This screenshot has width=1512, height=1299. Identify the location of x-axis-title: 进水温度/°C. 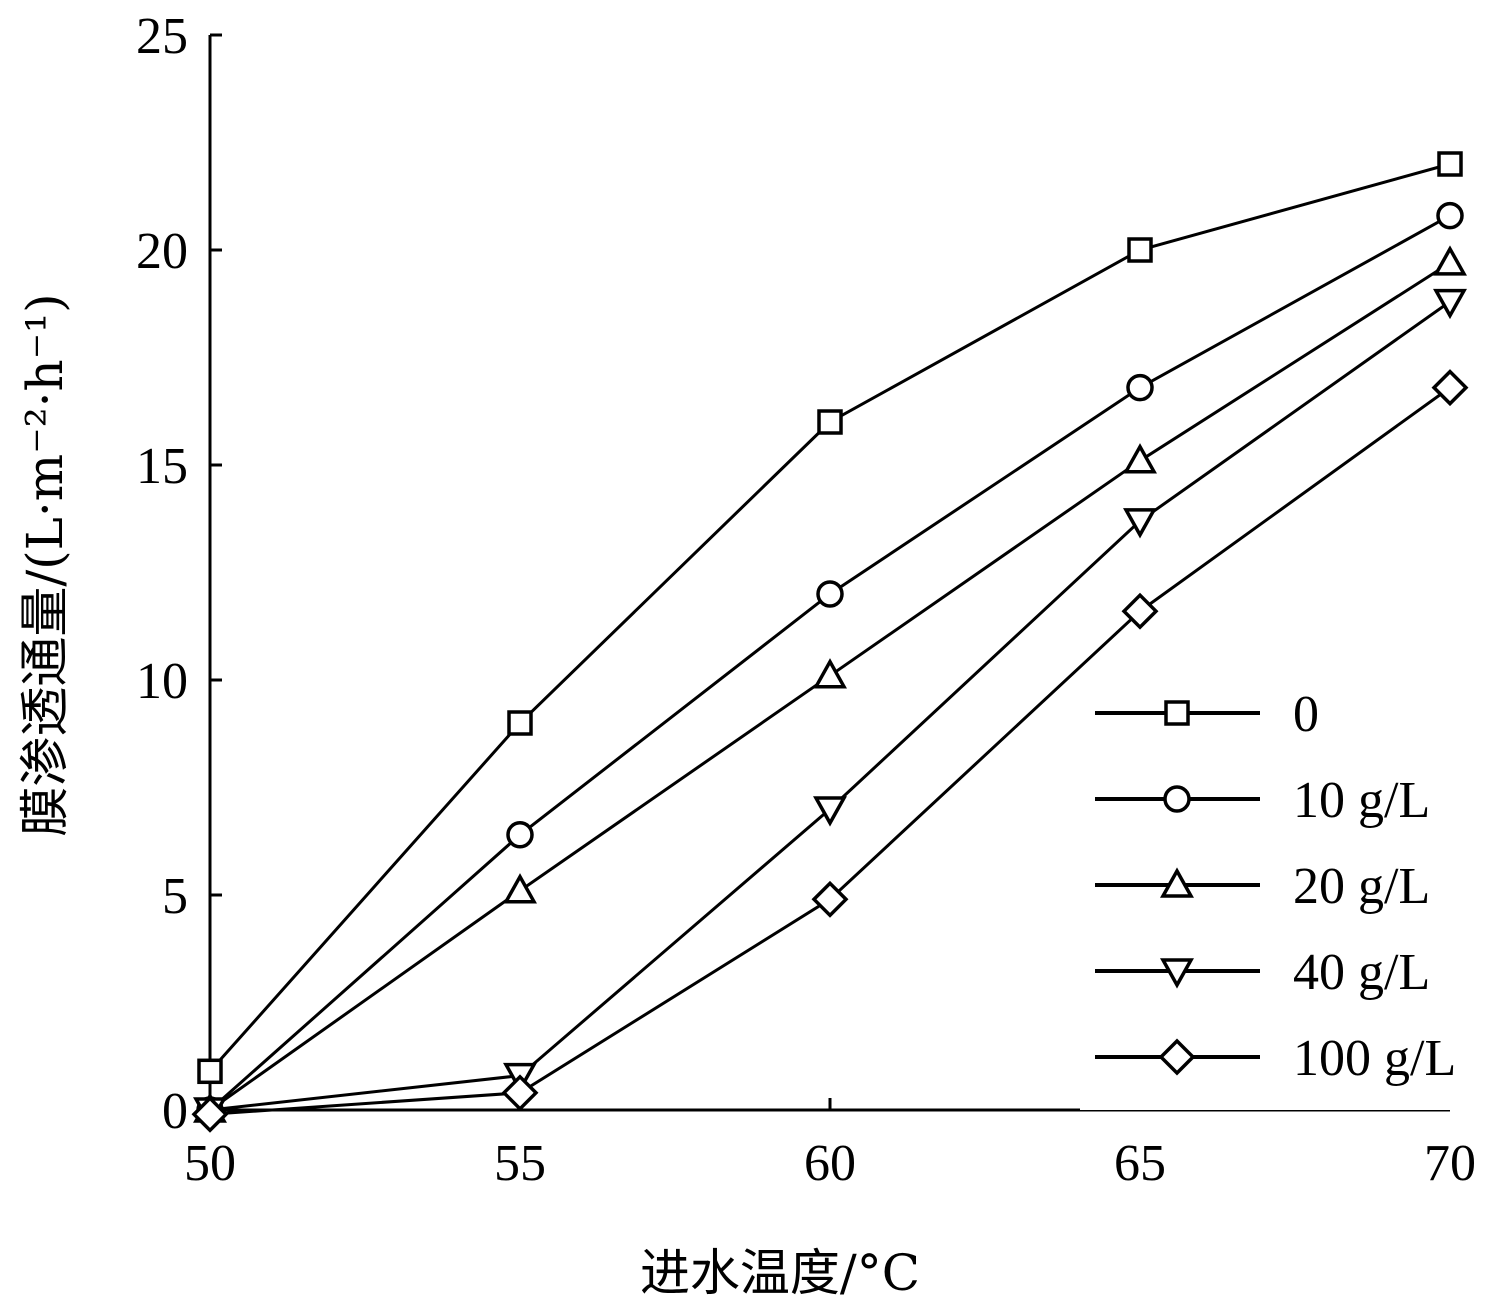
(780, 1271).